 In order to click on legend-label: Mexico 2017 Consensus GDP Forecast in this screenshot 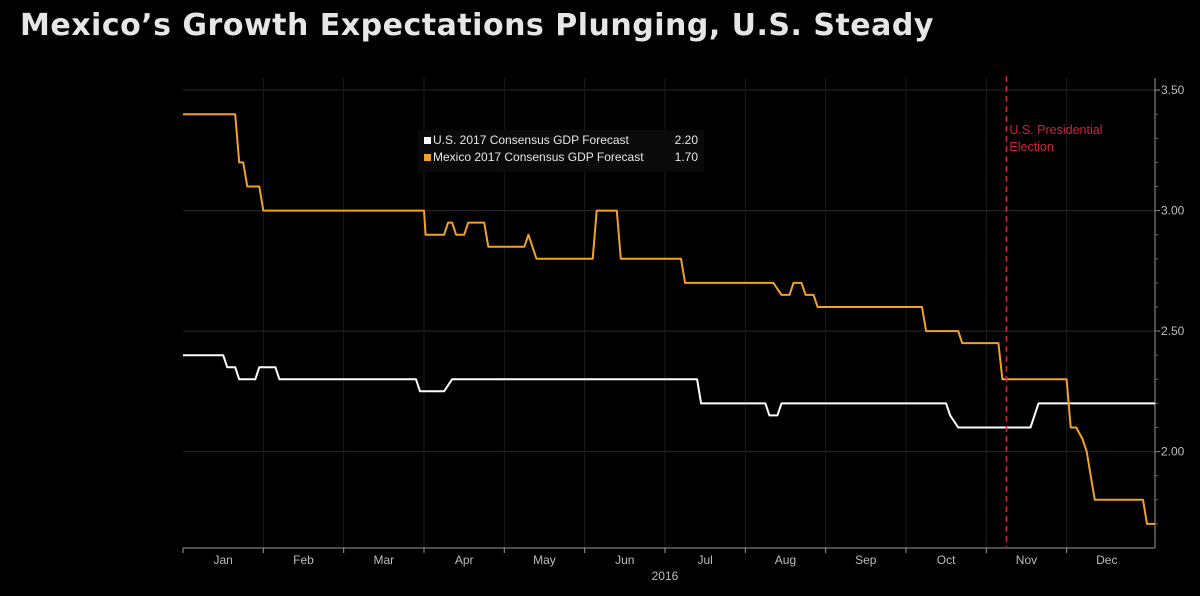, I will do `click(538, 157)`.